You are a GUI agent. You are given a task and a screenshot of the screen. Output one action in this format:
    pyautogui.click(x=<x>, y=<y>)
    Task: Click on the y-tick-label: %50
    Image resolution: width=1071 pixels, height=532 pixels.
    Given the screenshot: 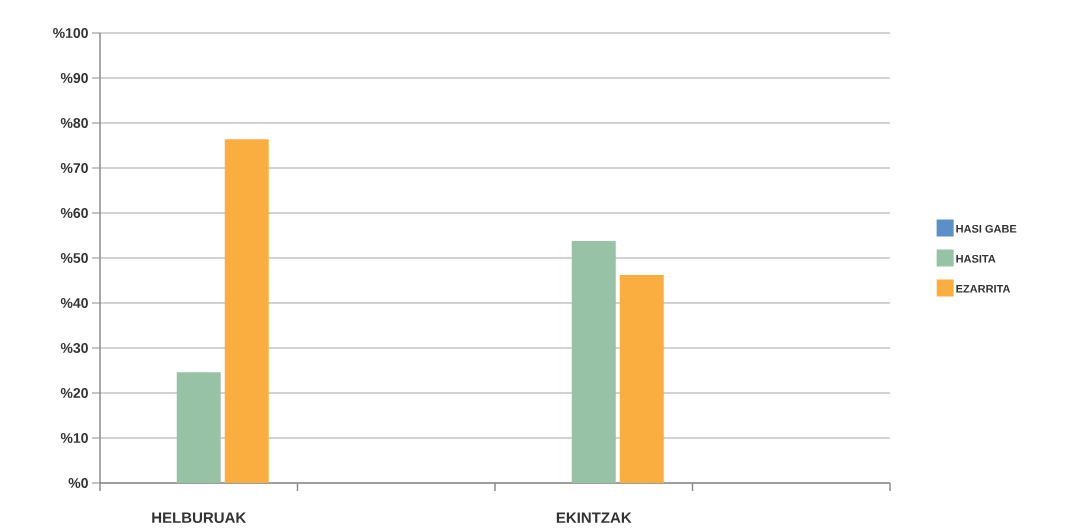 What is the action you would take?
    pyautogui.click(x=74, y=258)
    